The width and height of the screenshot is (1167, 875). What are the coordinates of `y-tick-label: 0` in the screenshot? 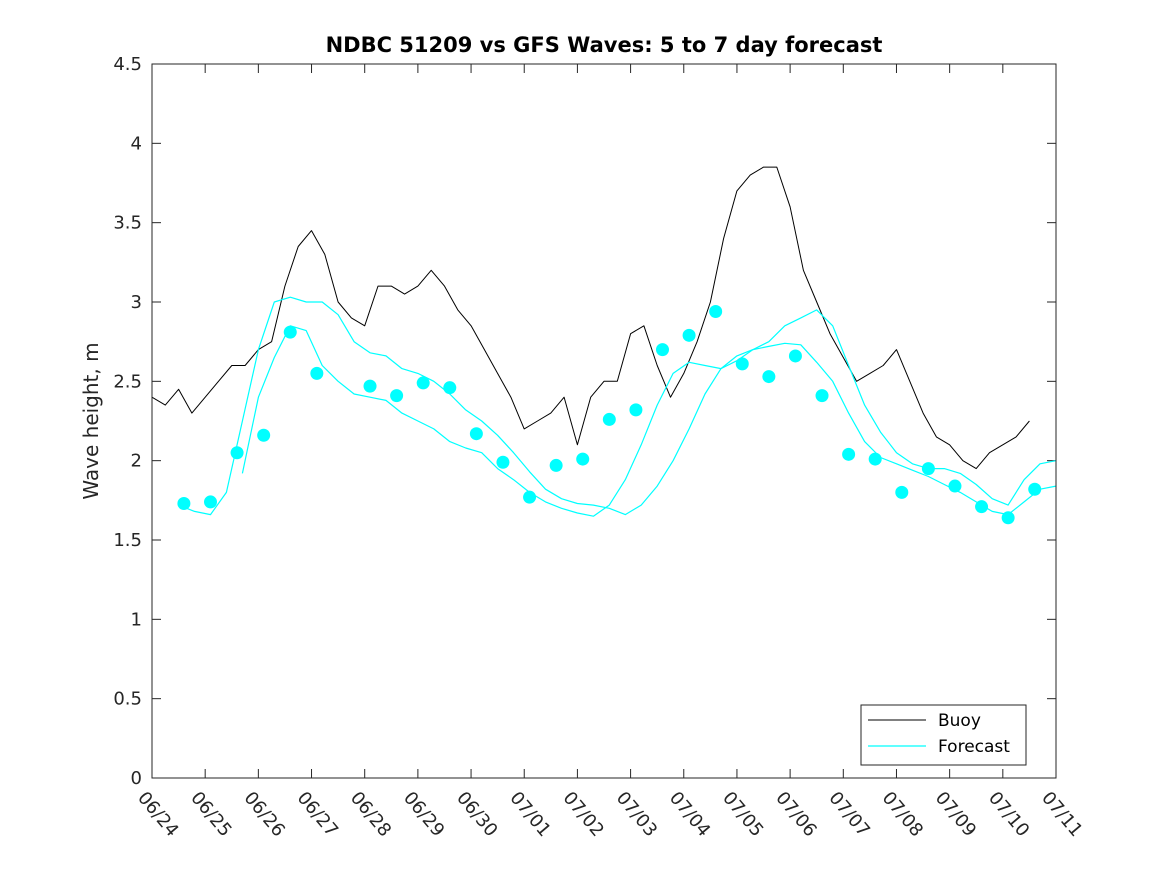 It's located at (136, 778).